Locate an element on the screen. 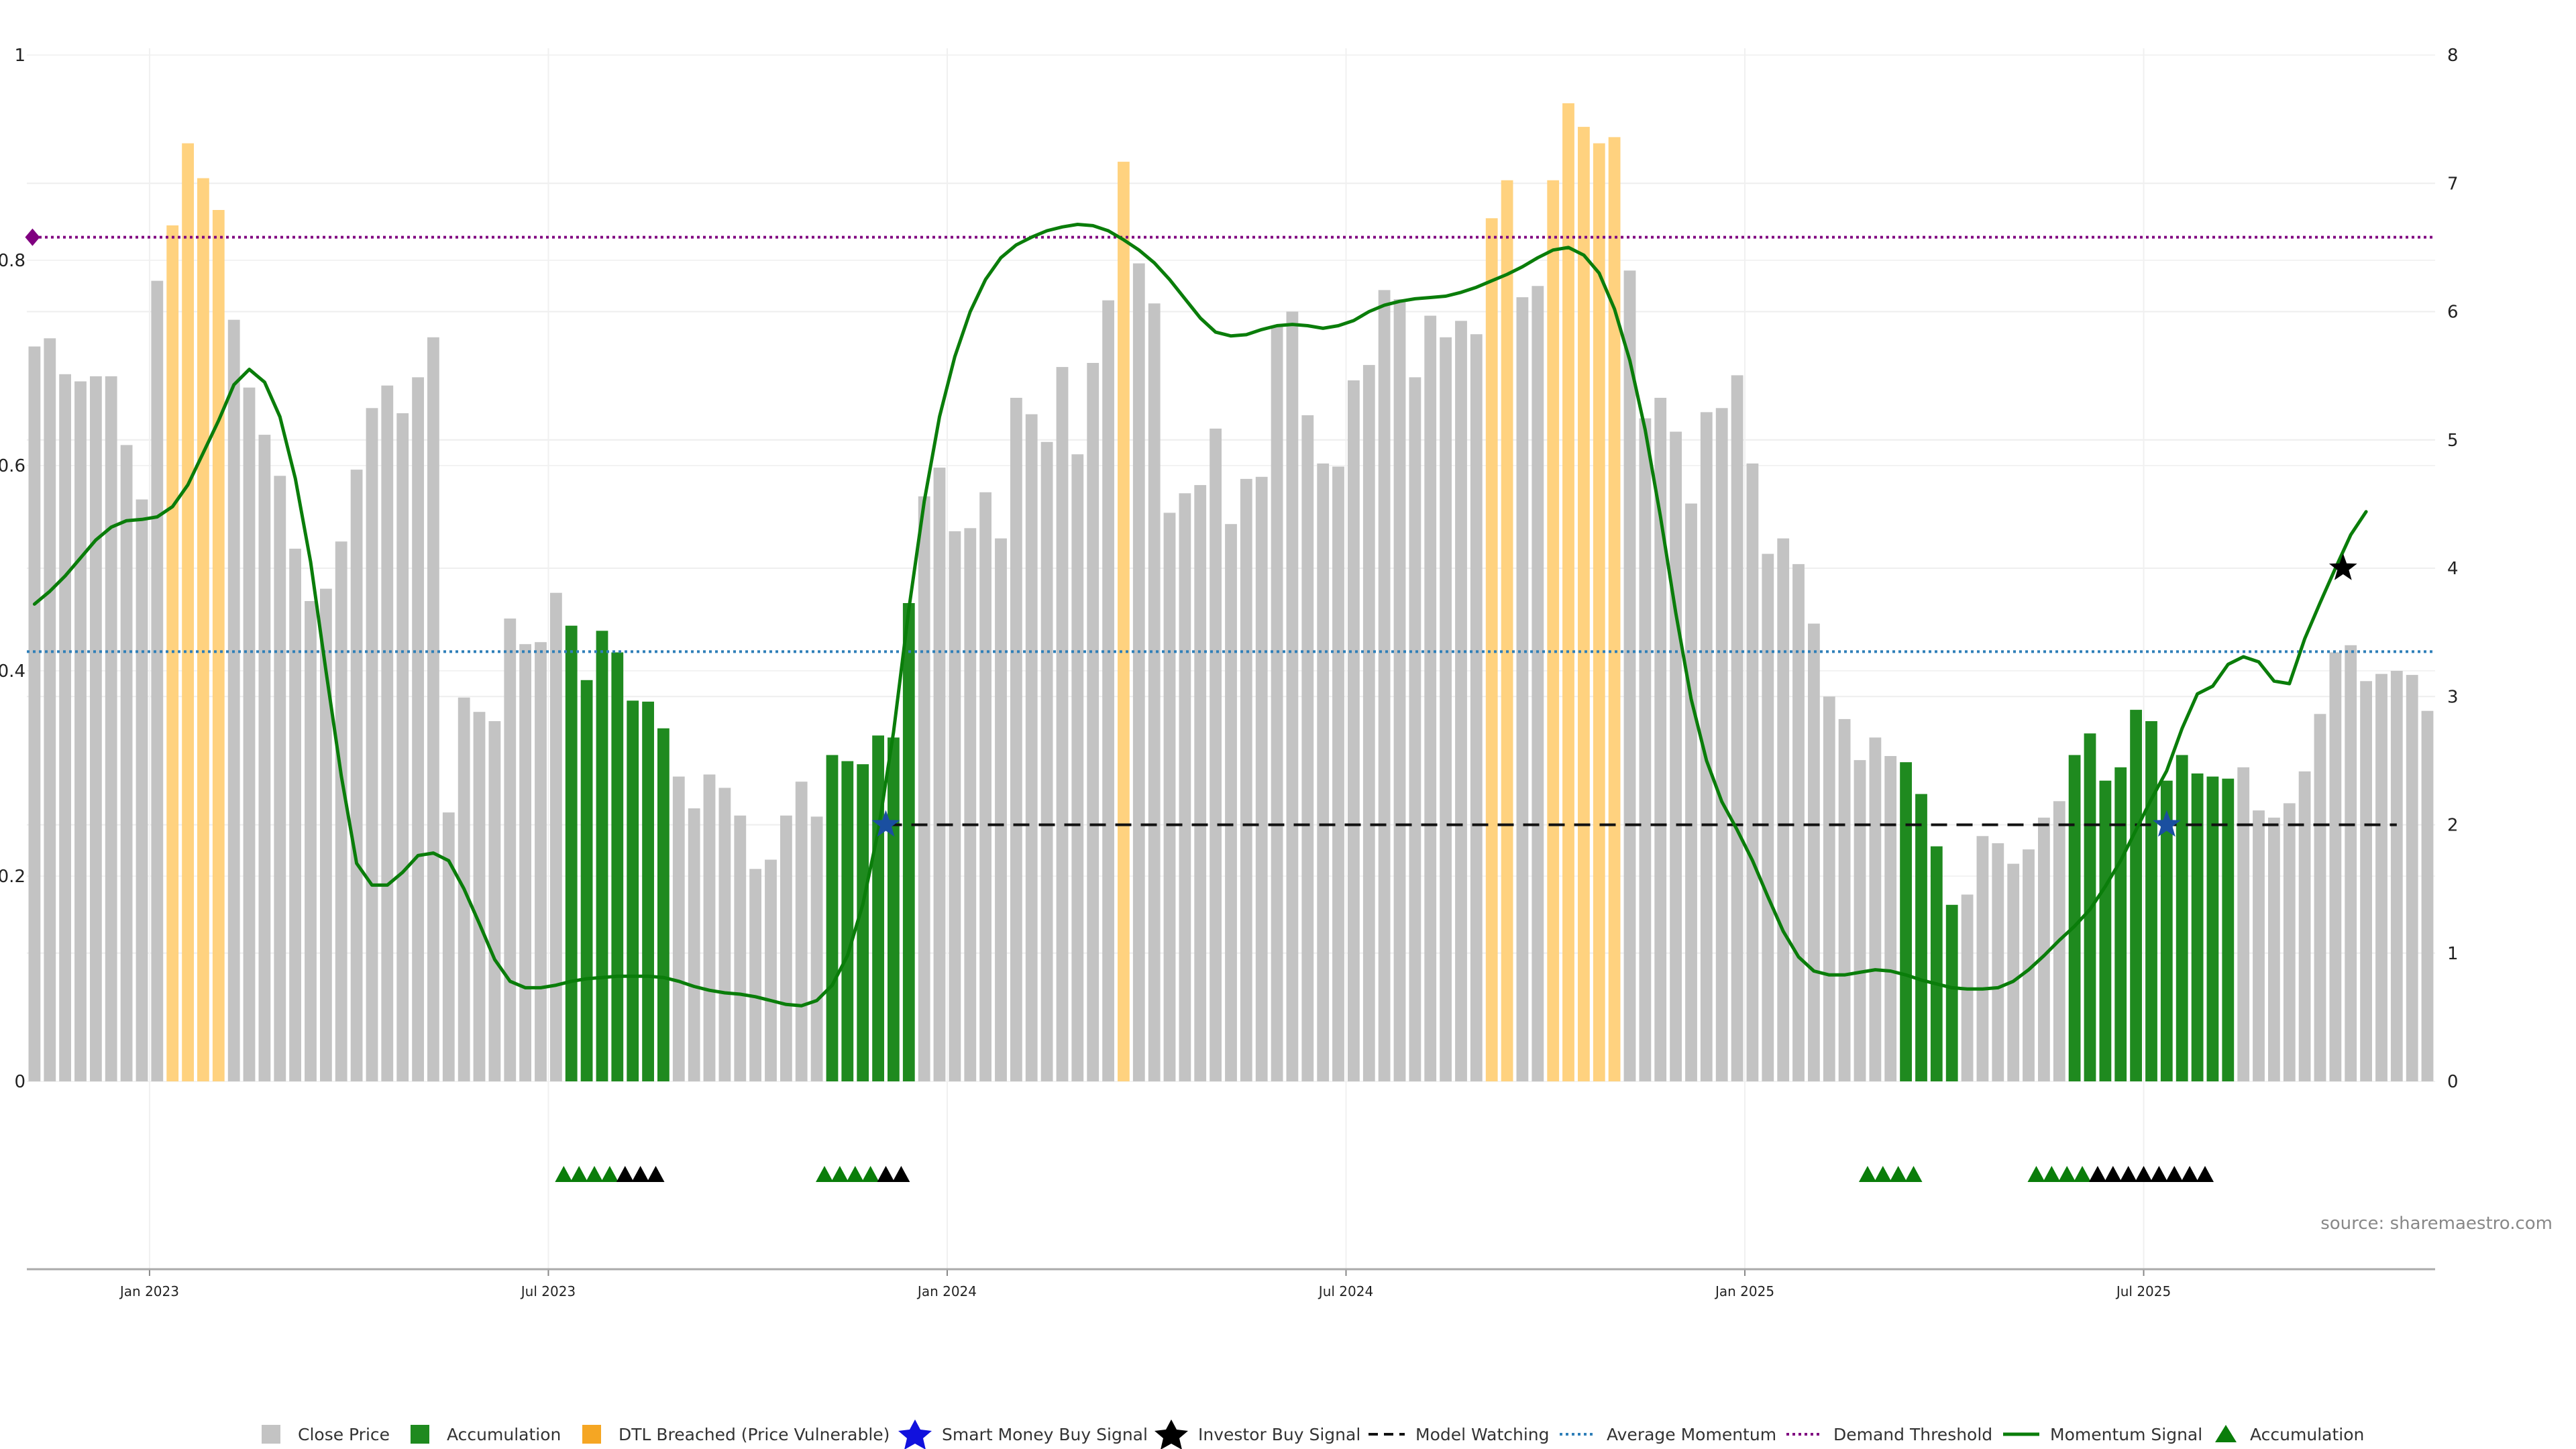 The height and width of the screenshot is (1449, 2576). left-tick-label: 0.2 is located at coordinates (12, 877).